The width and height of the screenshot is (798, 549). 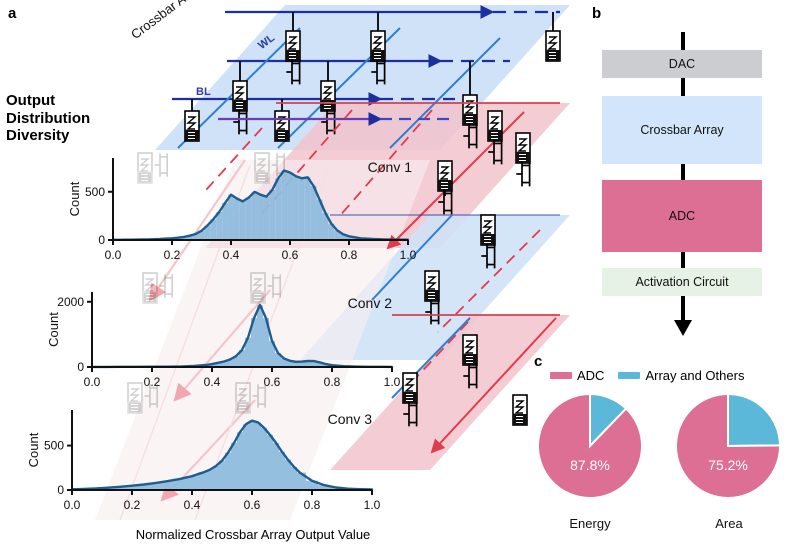 What do you see at coordinates (203, 461) in the screenshot?
I see `histogram-conv-3: 0 500 0.0 0.2 0.4 0.6 0.8 1.0 Count Conv 3` at bounding box center [203, 461].